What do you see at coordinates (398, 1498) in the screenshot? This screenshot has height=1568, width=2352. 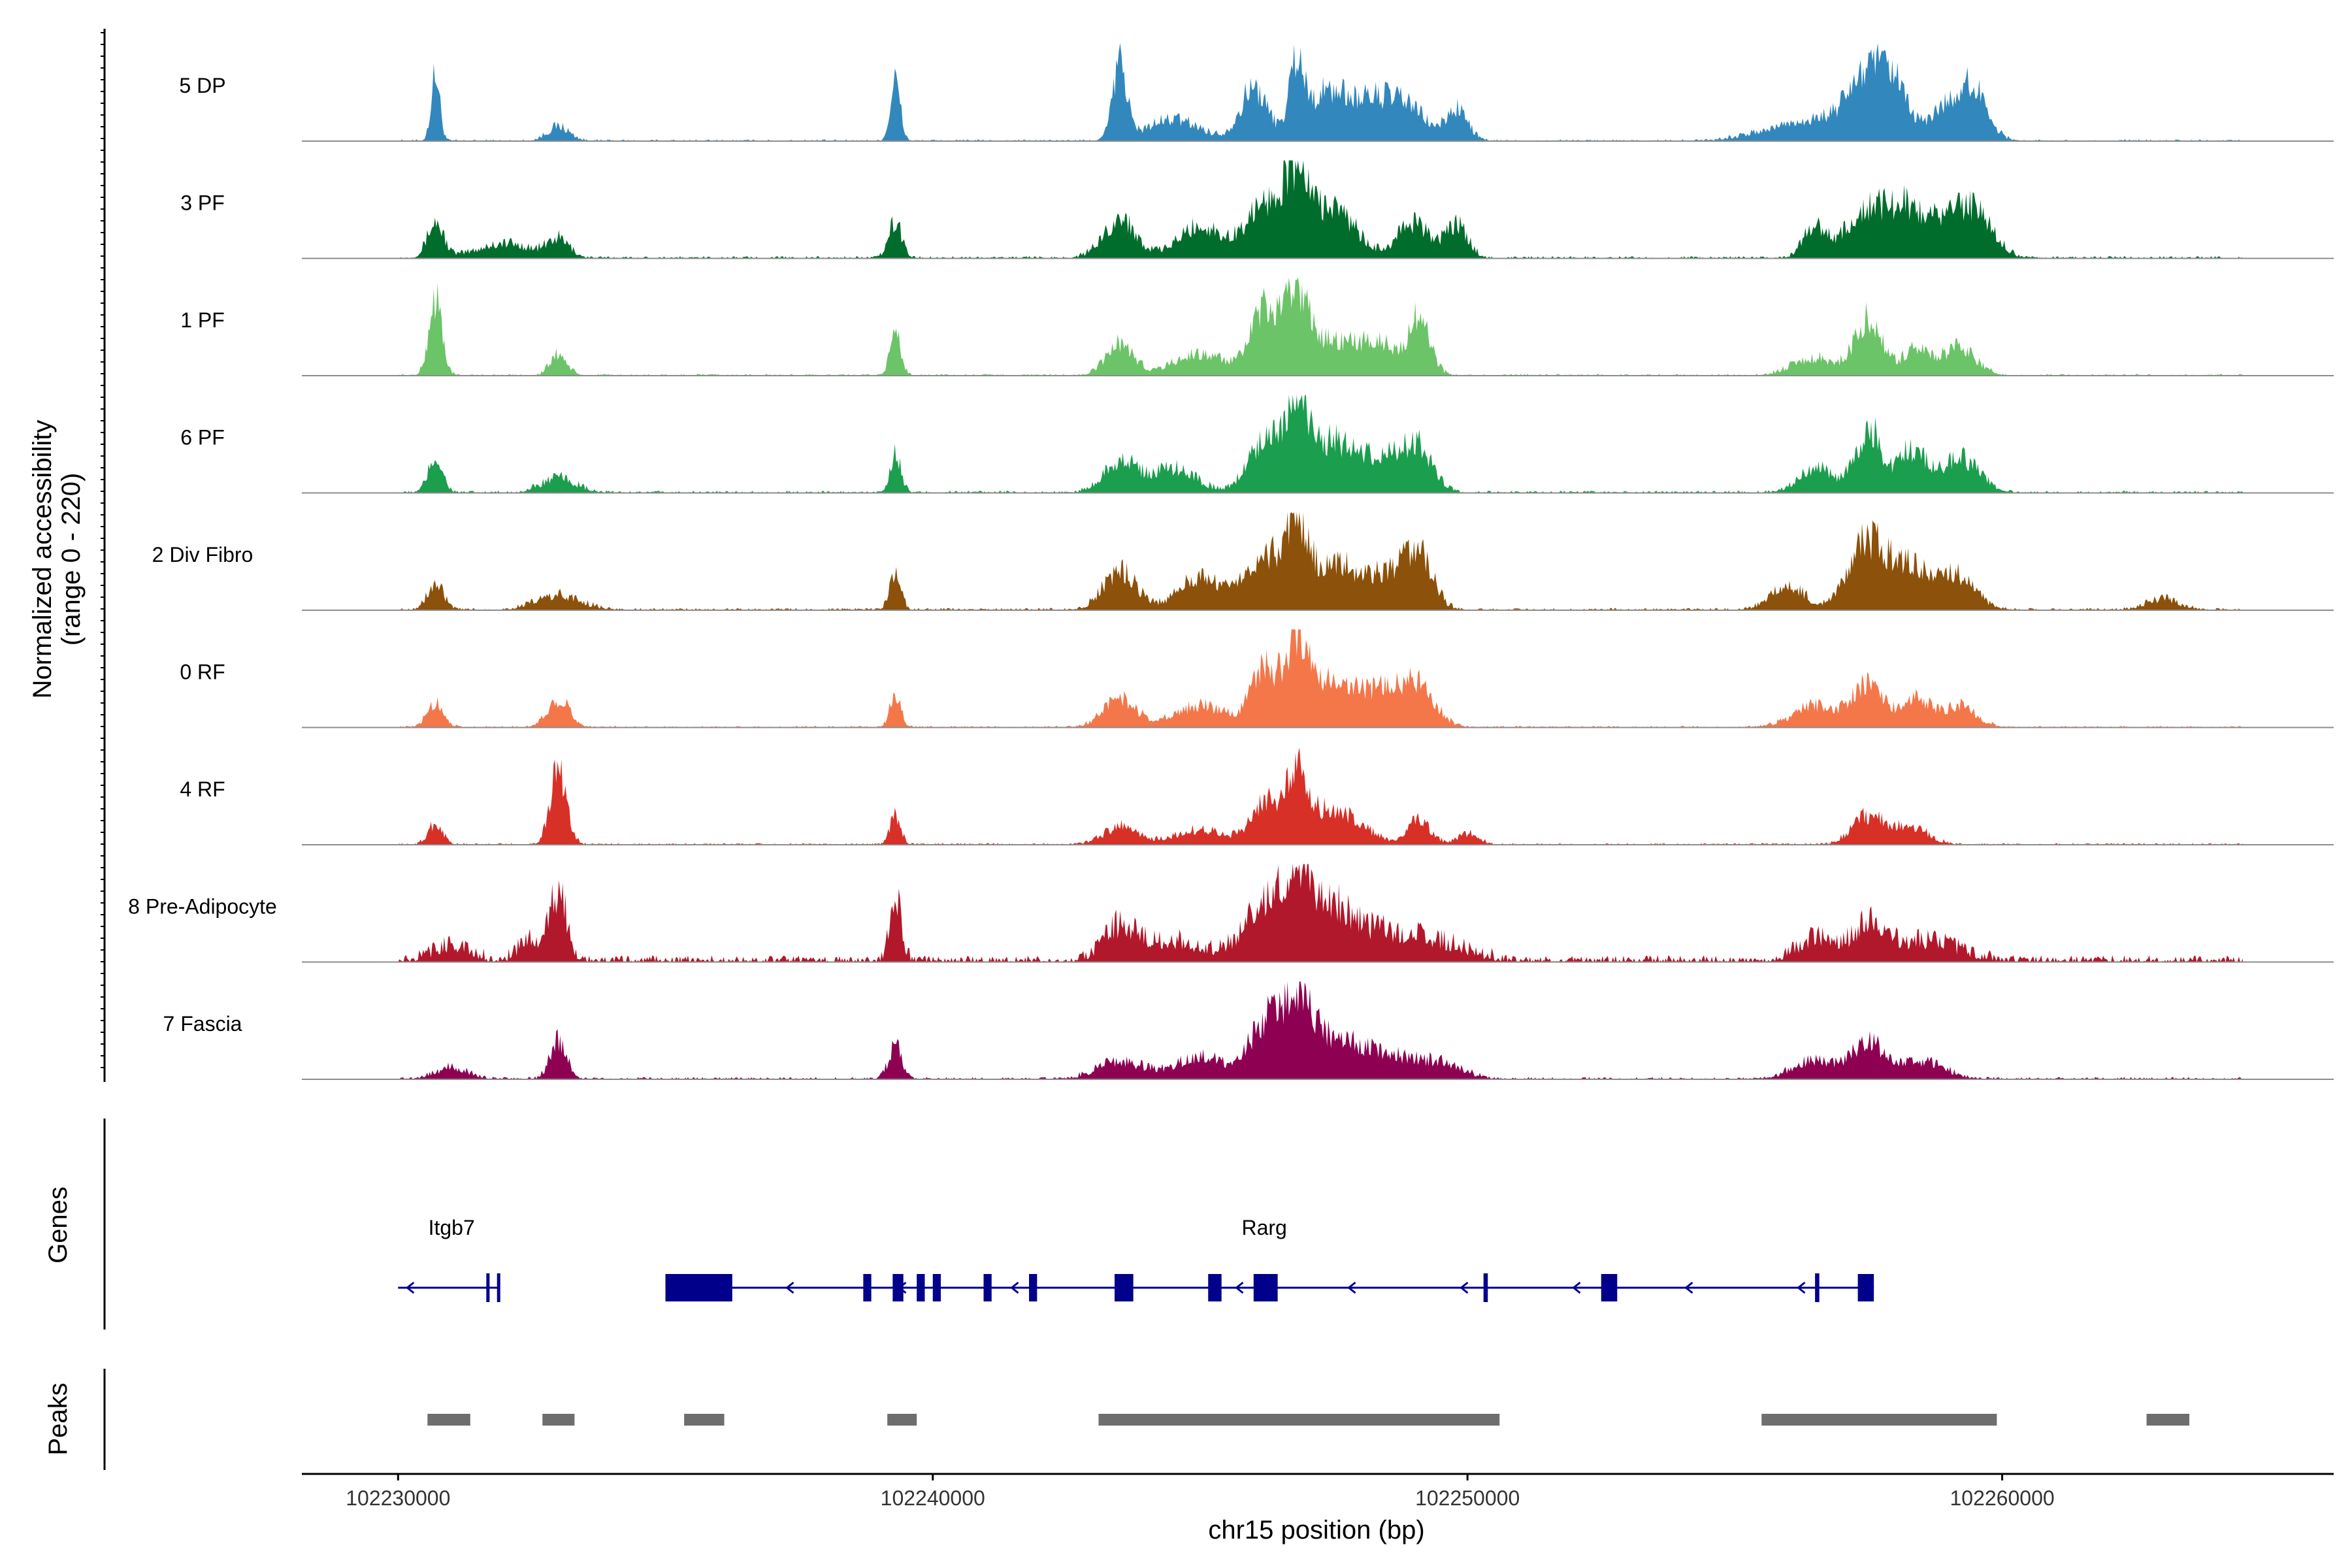 I see `x-tick-label: 102230000` at bounding box center [398, 1498].